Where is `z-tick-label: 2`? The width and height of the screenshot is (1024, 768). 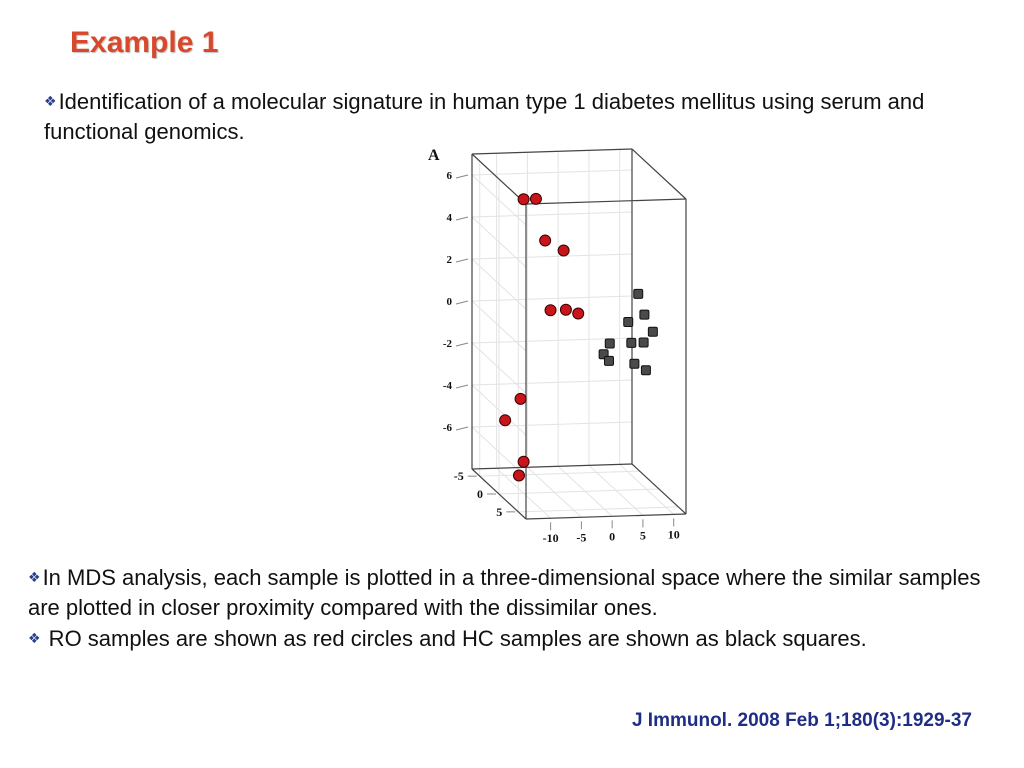
z-tick-label: 2 is located at coordinates (450, 260).